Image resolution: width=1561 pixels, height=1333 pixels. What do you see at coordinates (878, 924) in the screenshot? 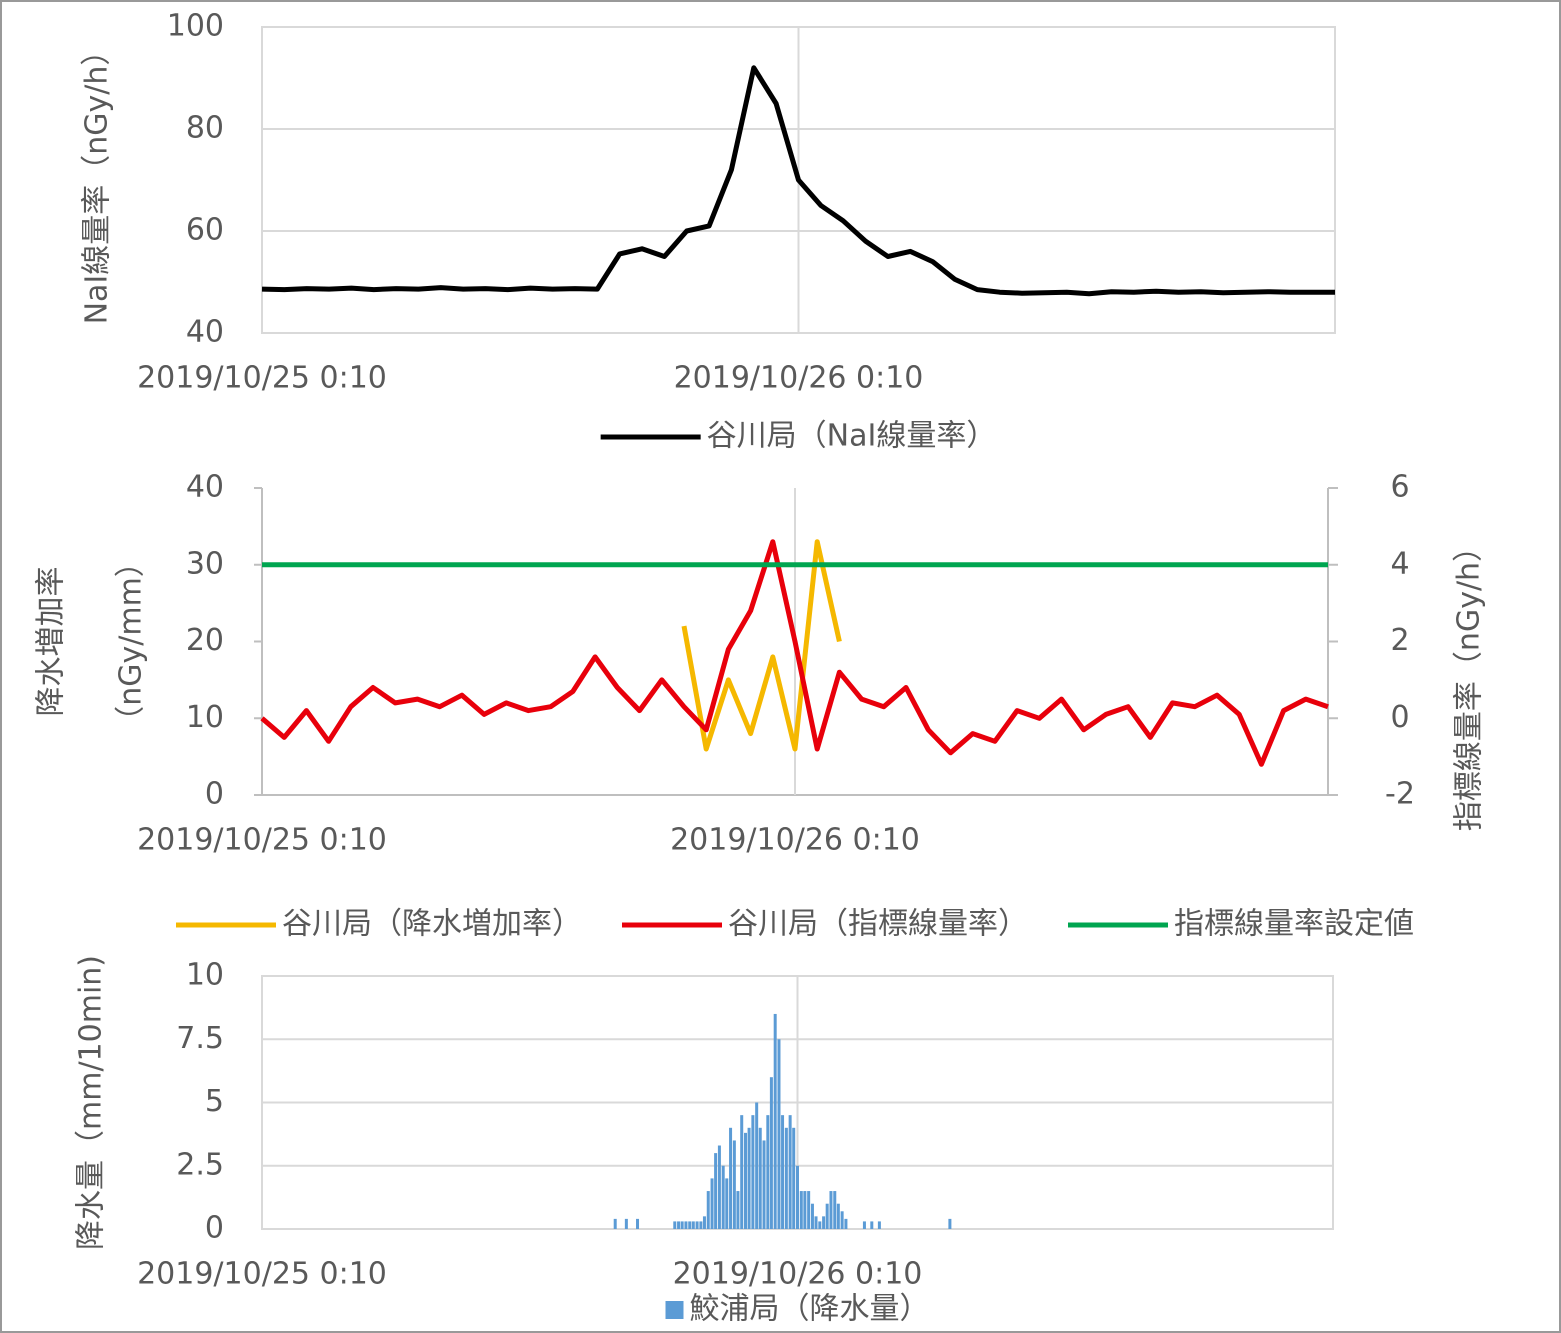
I see `legend-label: 谷川局（指標線量率）` at bounding box center [878, 924].